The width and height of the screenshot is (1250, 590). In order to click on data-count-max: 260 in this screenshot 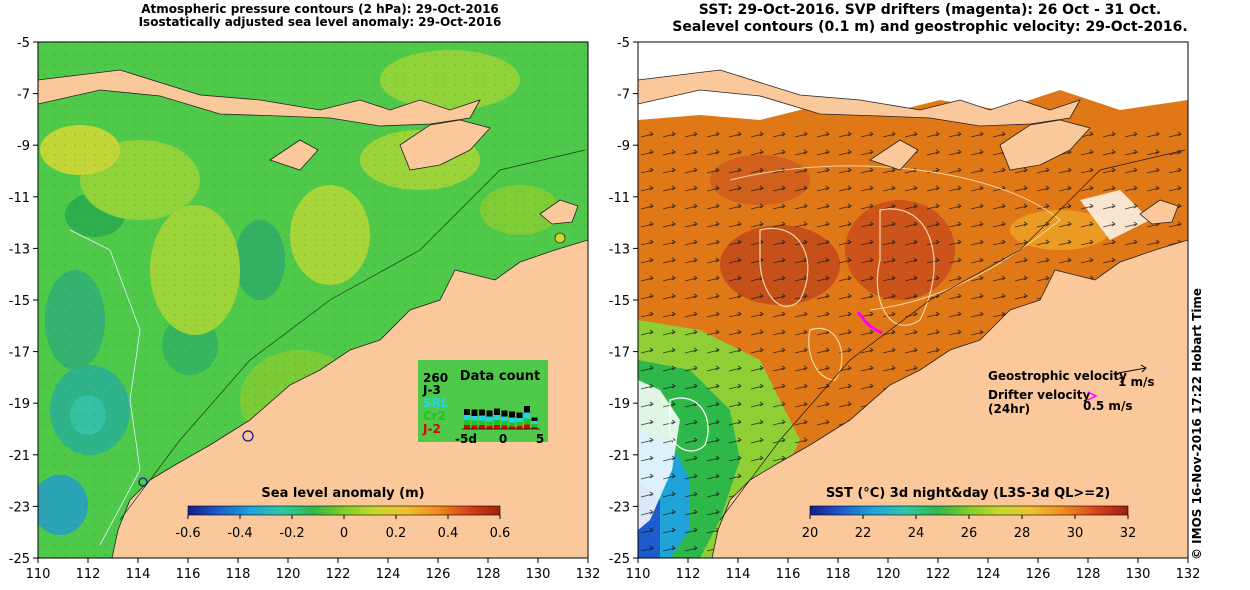, I will do `click(435, 378)`.